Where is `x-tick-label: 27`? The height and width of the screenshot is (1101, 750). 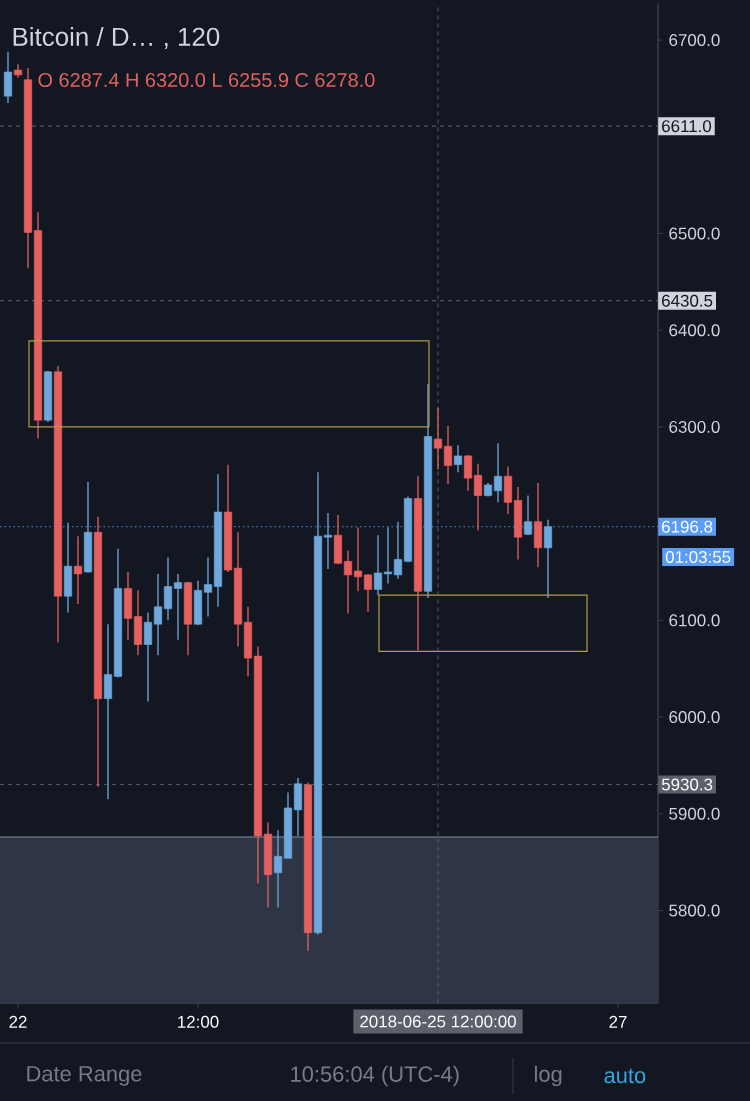
x-tick-label: 27 is located at coordinates (618, 1021).